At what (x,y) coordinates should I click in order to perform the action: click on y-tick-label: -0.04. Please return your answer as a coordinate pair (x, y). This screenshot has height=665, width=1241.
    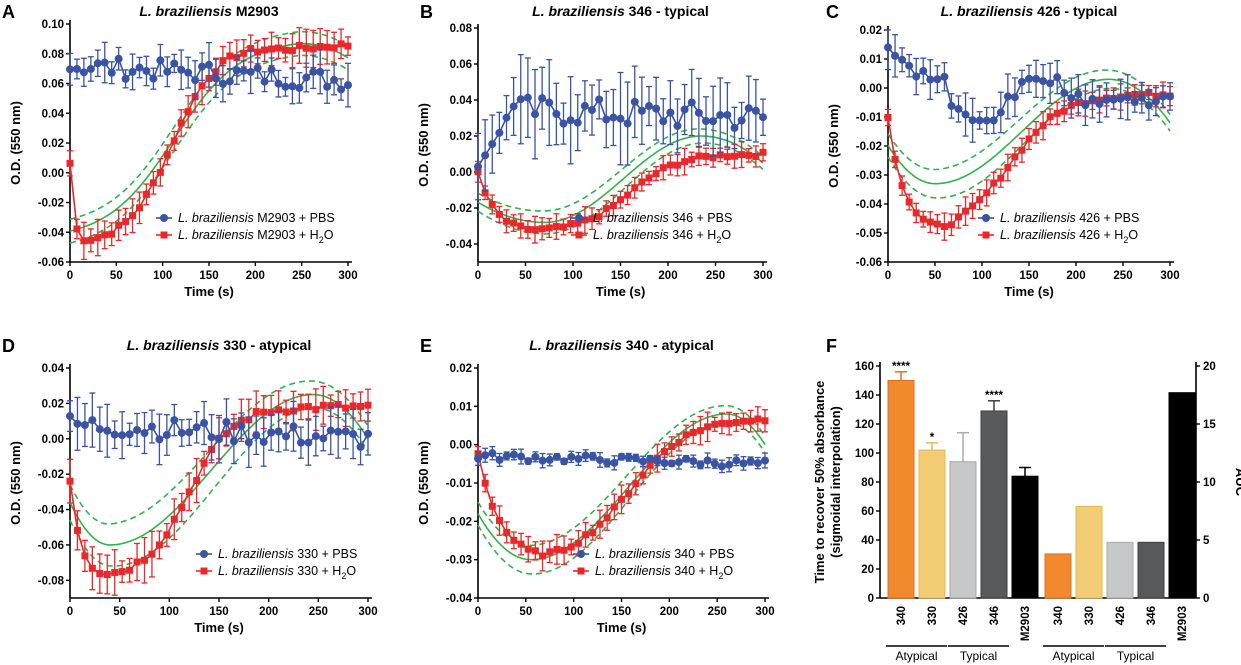
    Looking at the image, I should click on (51, 233).